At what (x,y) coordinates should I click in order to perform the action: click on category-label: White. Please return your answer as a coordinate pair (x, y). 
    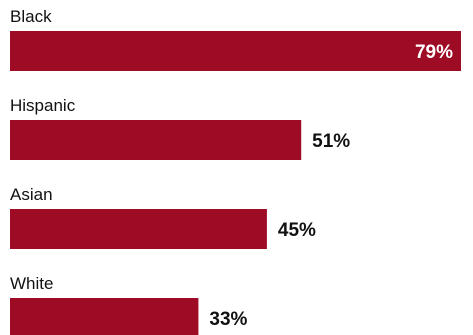
    Looking at the image, I should click on (31, 283).